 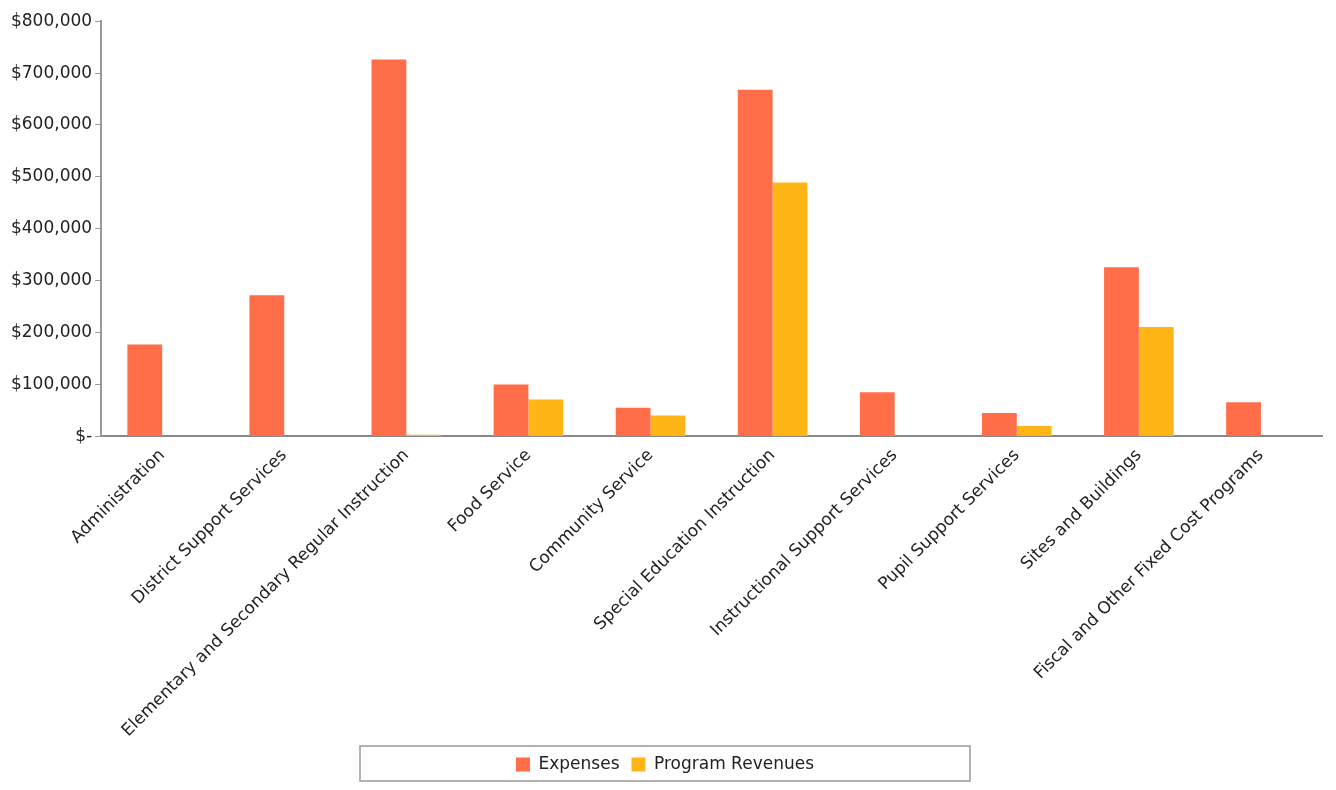 What do you see at coordinates (51, 227) in the screenshot?
I see `y-tick-label: $400,000` at bounding box center [51, 227].